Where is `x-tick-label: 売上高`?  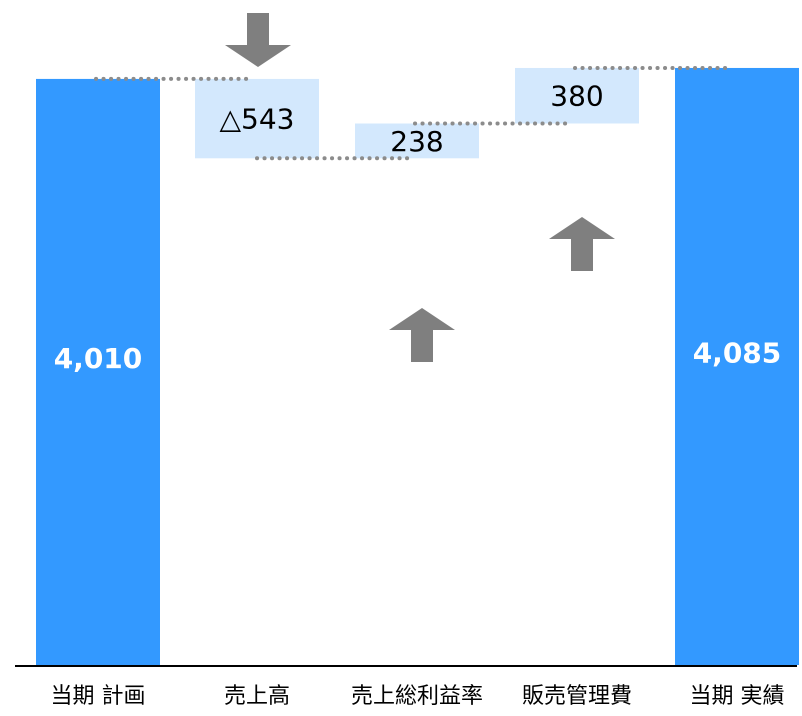
x-tick-label: 売上高 is located at coordinates (257, 696).